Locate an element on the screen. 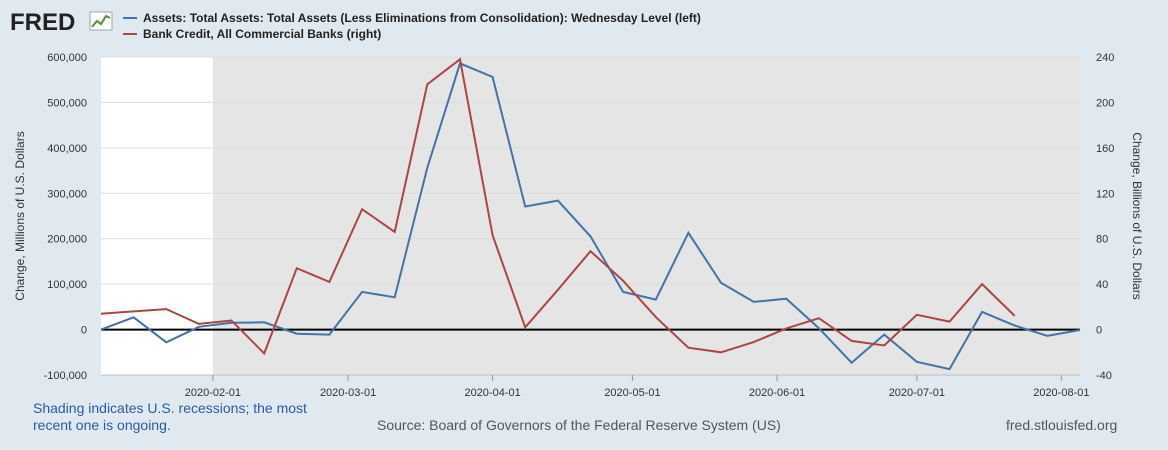 Image resolution: width=1168 pixels, height=450 pixels. left-tick-label: 100,000 is located at coordinates (67, 285).